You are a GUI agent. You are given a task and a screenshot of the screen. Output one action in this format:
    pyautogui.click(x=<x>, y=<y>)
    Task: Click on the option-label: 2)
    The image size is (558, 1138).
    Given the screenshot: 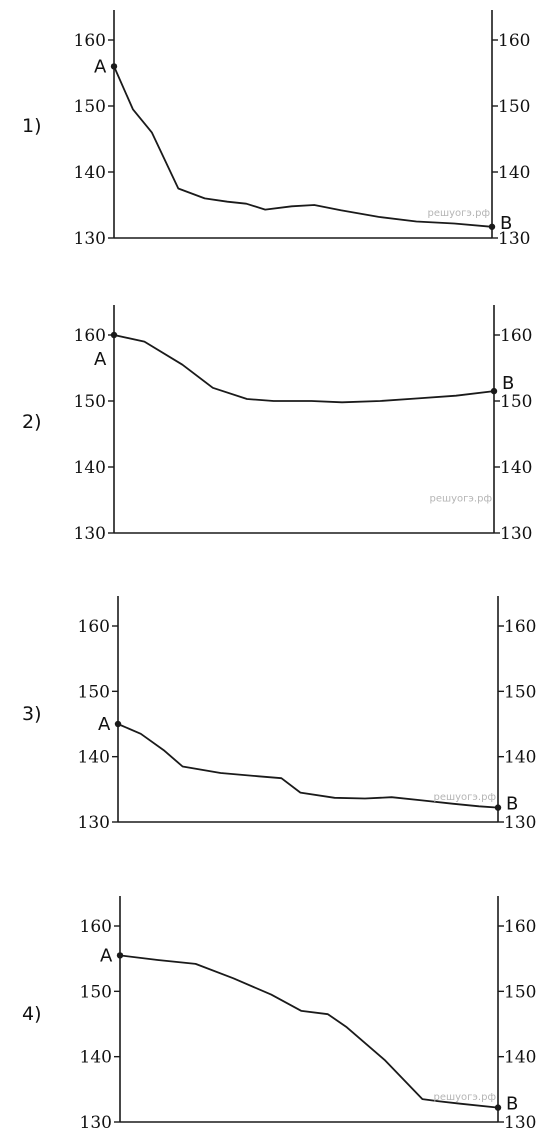 What is the action you would take?
    pyautogui.click(x=32, y=422)
    